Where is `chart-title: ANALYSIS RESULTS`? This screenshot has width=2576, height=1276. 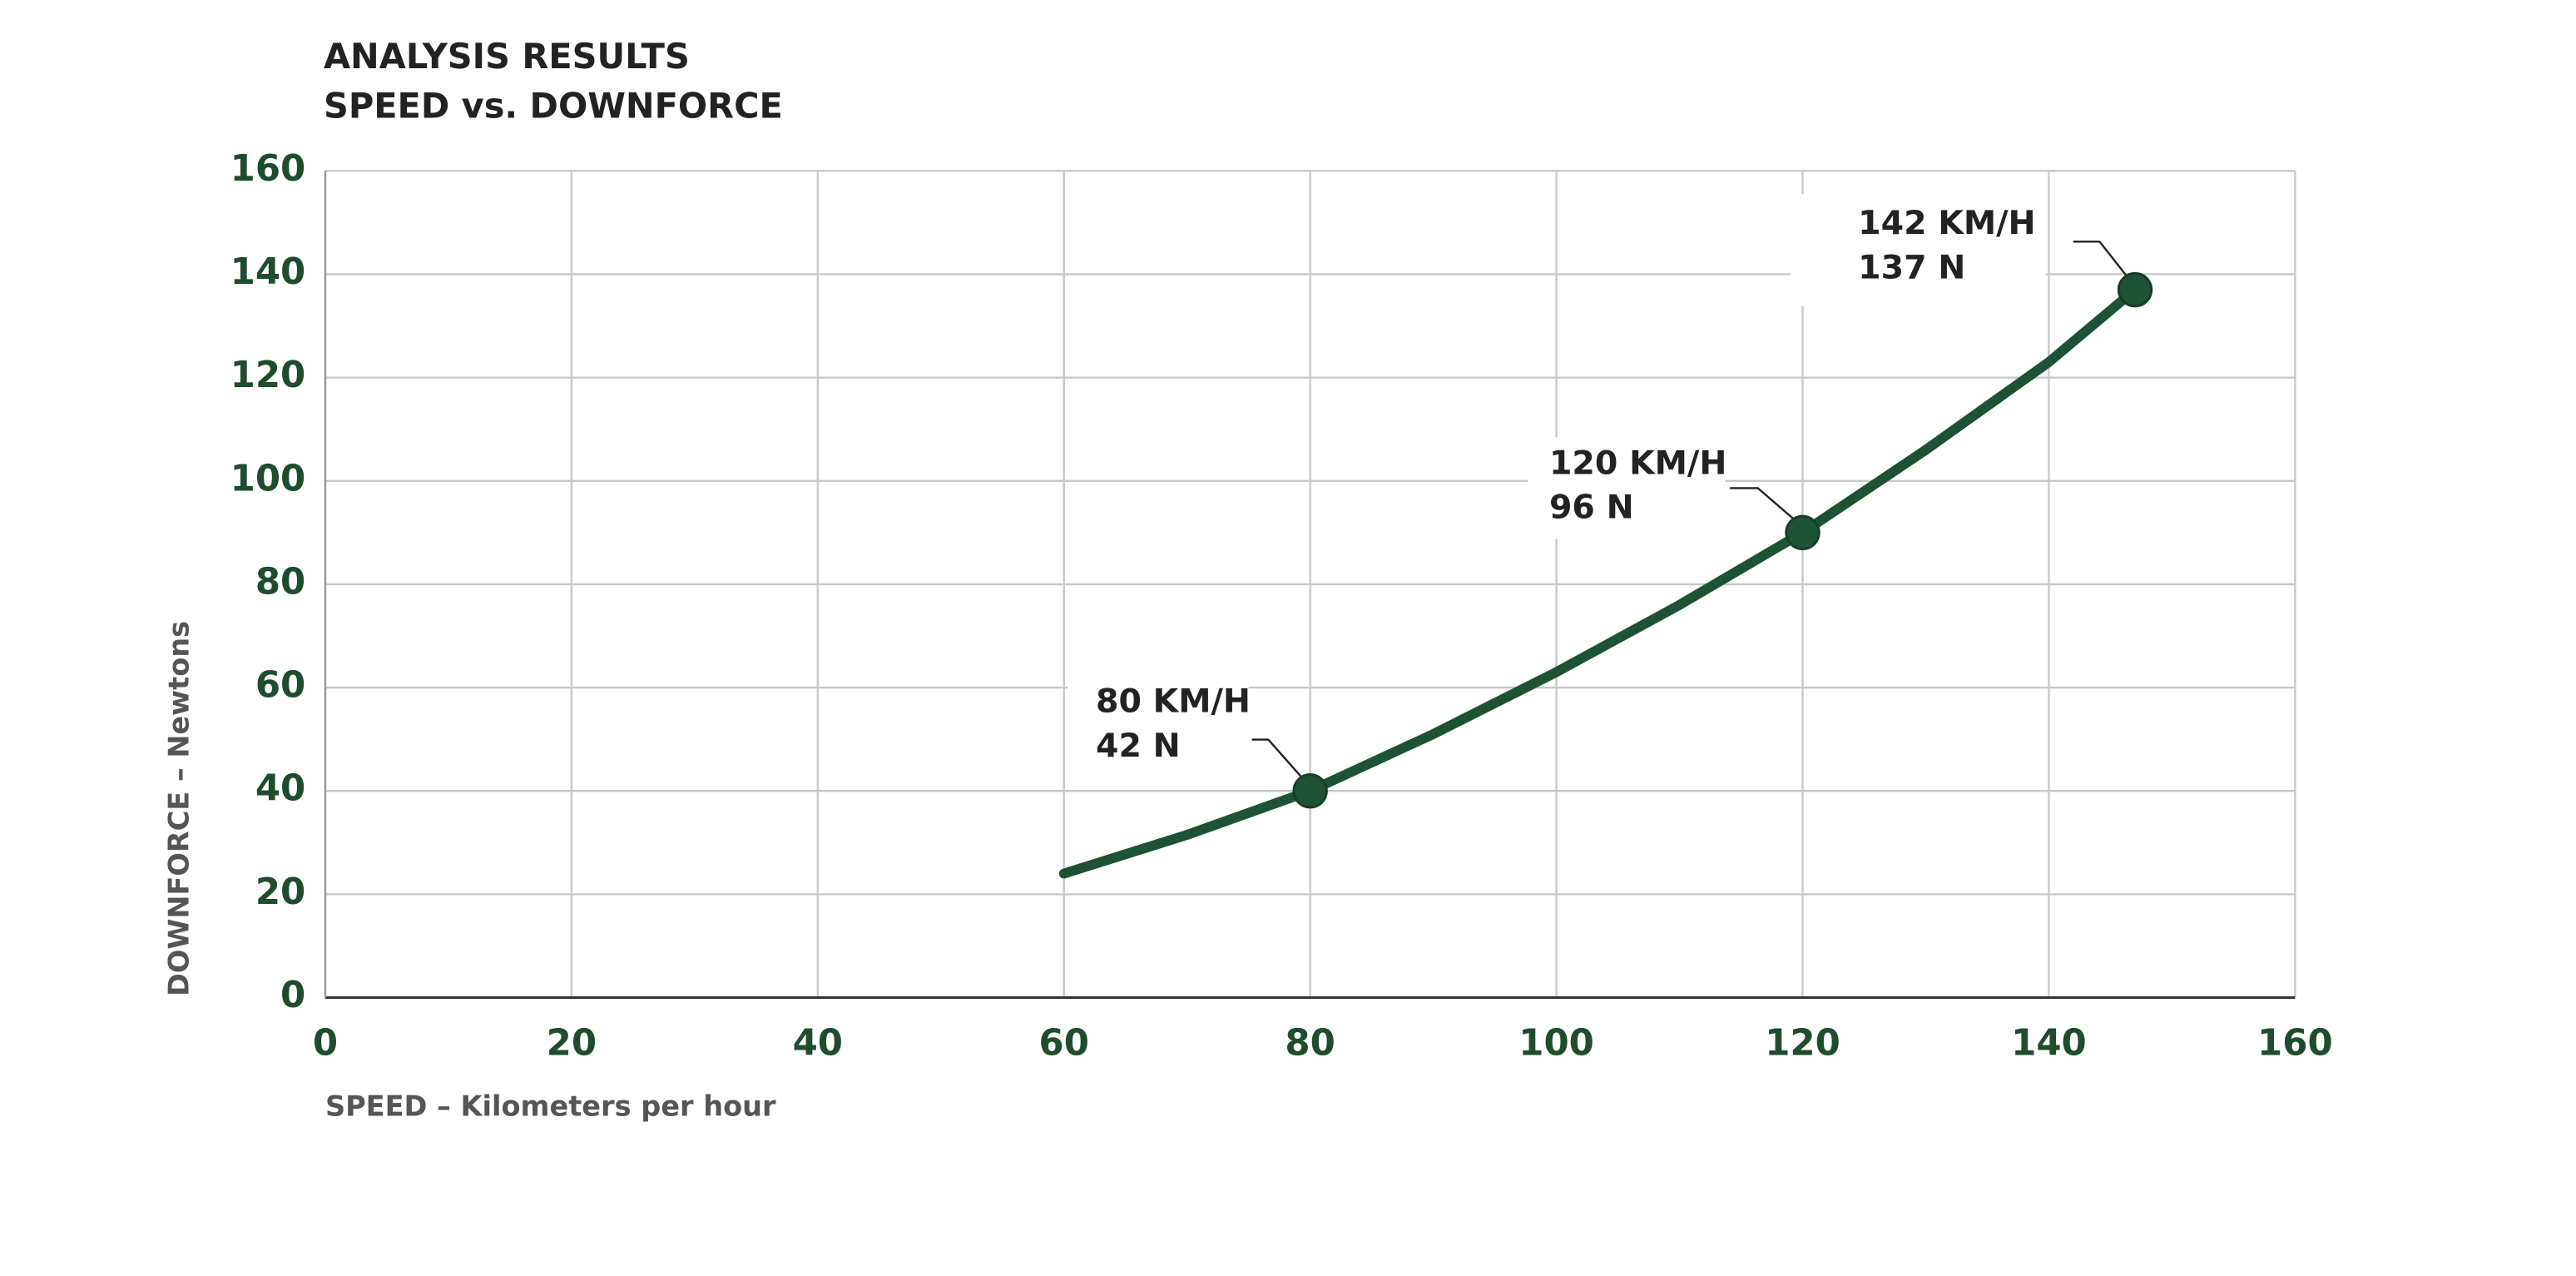
chart-title: ANALYSIS RESULTS is located at coordinates (507, 57).